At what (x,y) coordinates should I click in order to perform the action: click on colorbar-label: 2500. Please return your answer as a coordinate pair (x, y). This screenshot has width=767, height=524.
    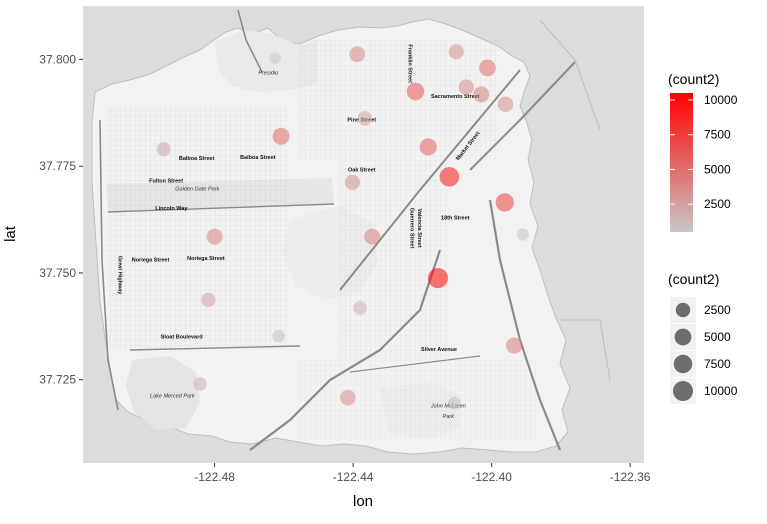
    Looking at the image, I should click on (717, 204).